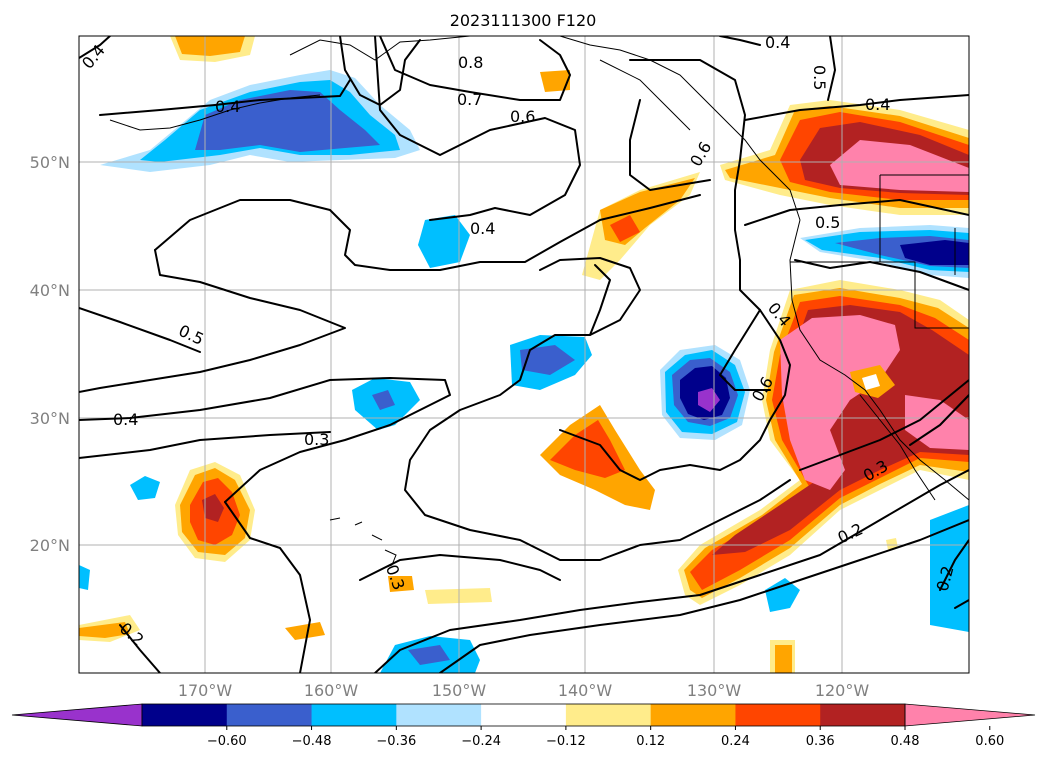 This screenshot has width=1047, height=765. What do you see at coordinates (50, 162) in the screenshot?
I see `lat-tick-label: 50°N` at bounding box center [50, 162].